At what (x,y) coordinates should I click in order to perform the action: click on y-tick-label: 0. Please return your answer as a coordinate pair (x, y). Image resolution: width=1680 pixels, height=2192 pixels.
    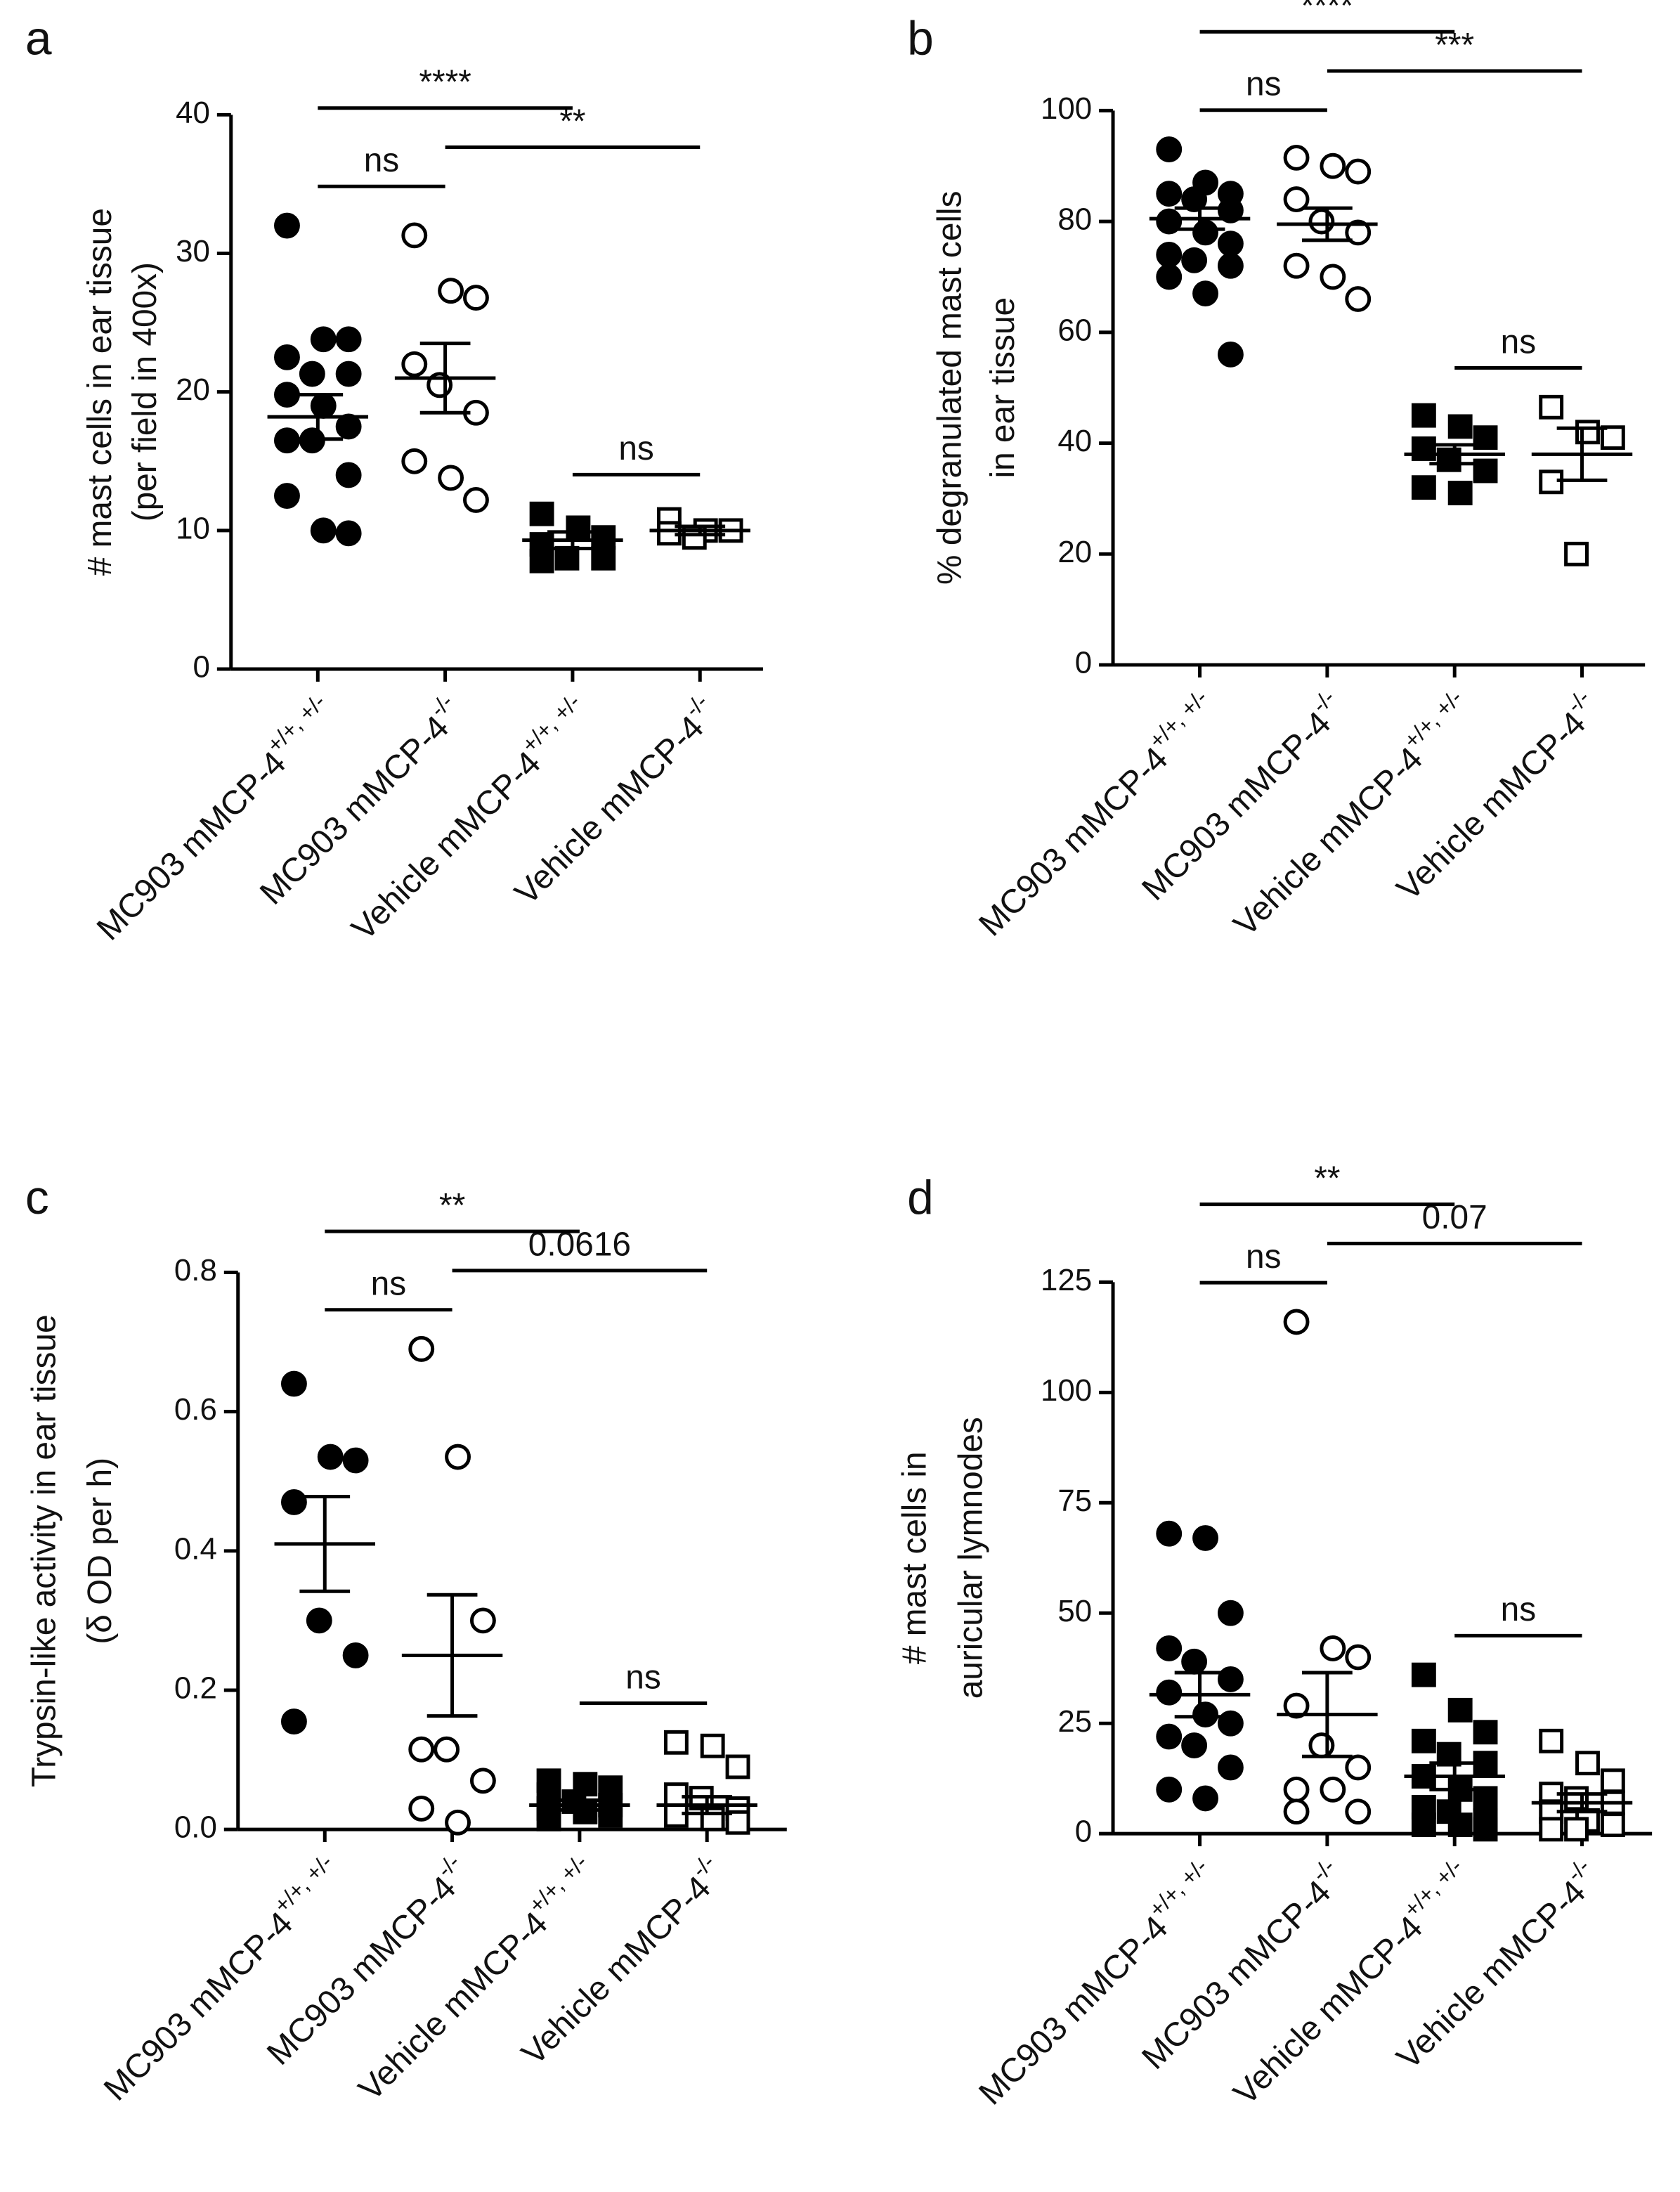
    Looking at the image, I should click on (1083, 663).